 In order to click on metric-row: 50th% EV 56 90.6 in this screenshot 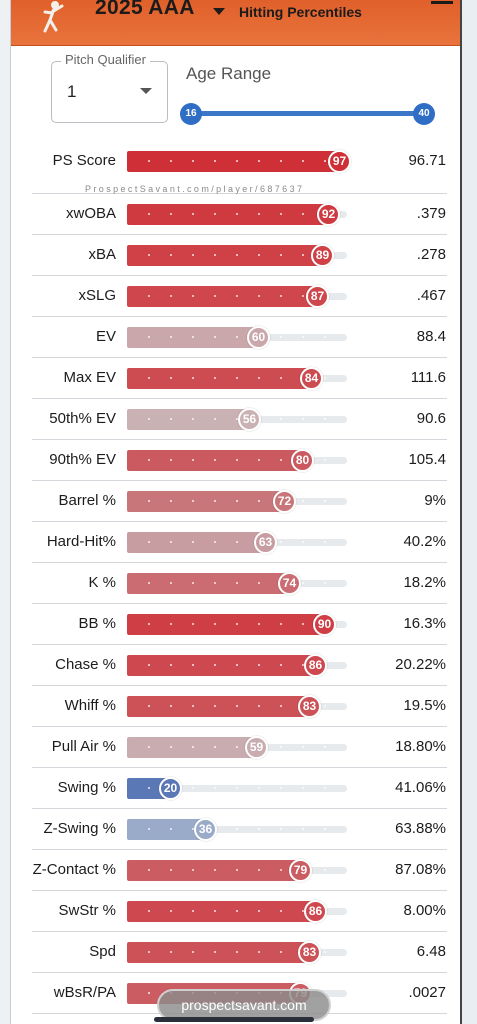, I will do `click(239, 419)`.